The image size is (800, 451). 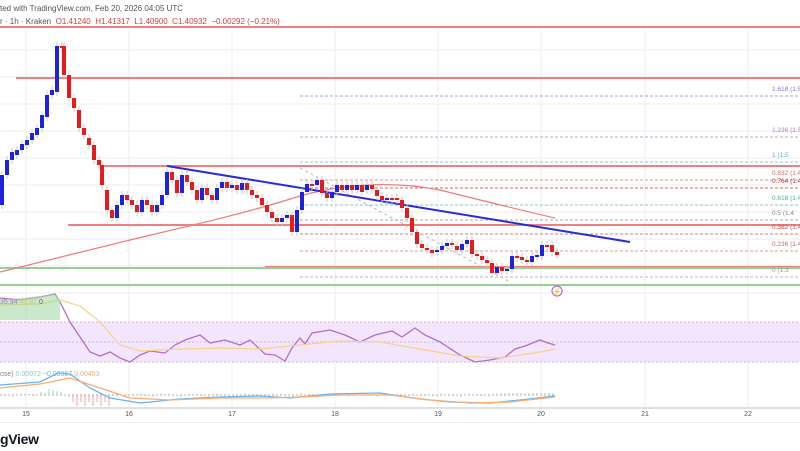 What do you see at coordinates (9, 302) in the screenshot?
I see `rsi-value: 35.94` at bounding box center [9, 302].